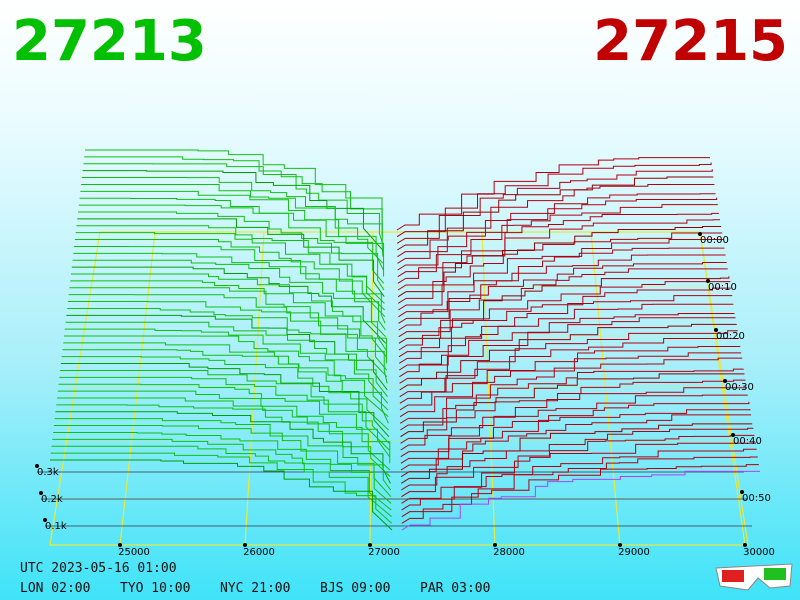 The height and width of the screenshot is (600, 800). I want to click on glasses-icon, so click(754, 577).